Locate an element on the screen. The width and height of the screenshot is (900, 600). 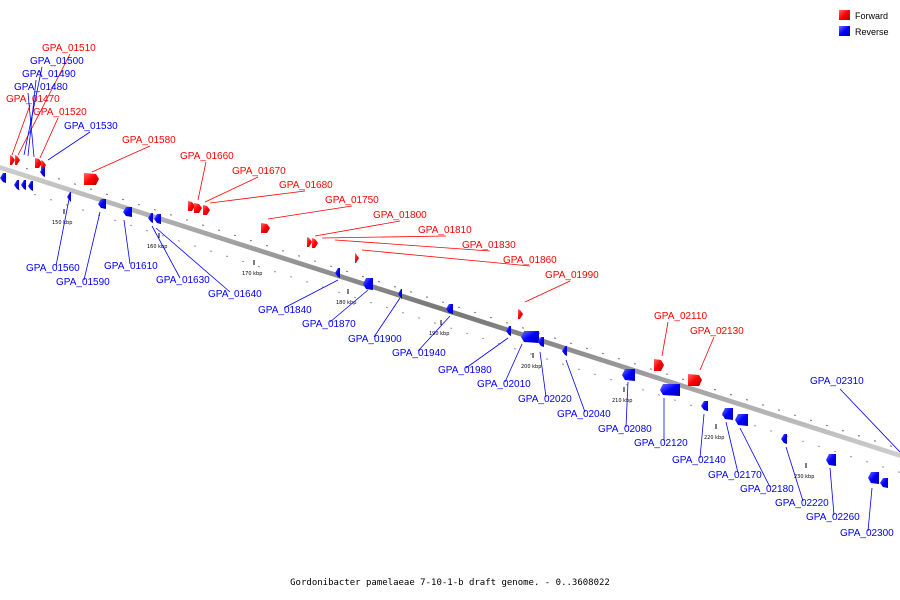
reverse-gene-label: GPA_01940 is located at coordinates (419, 353).